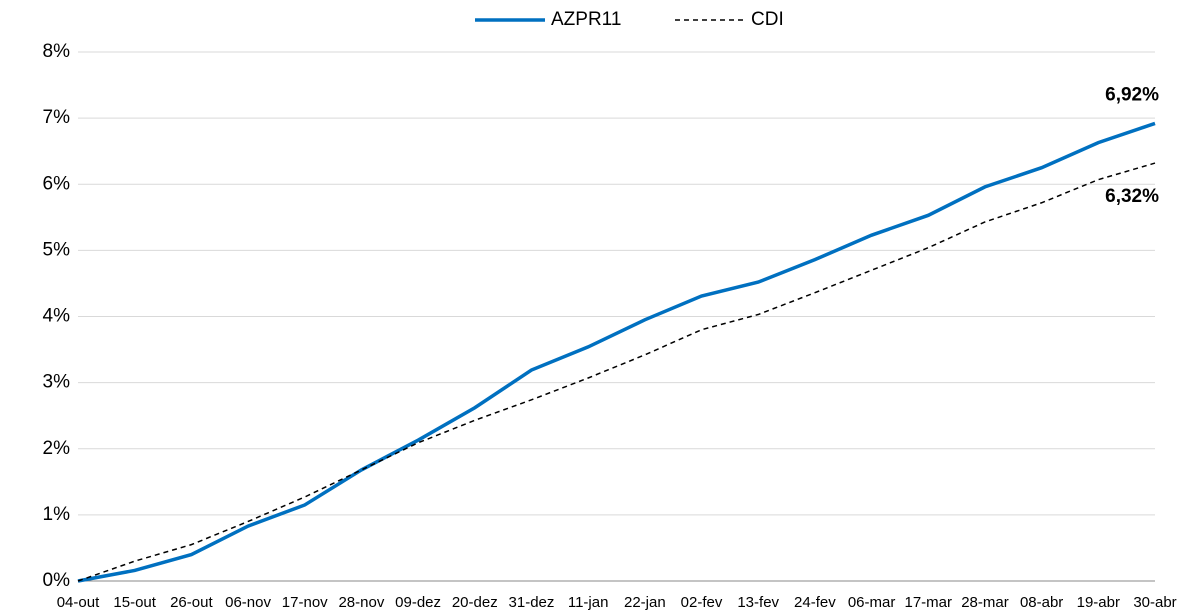 The image size is (1190, 613). I want to click on x-tick-label: 30-abr, so click(1154, 602).